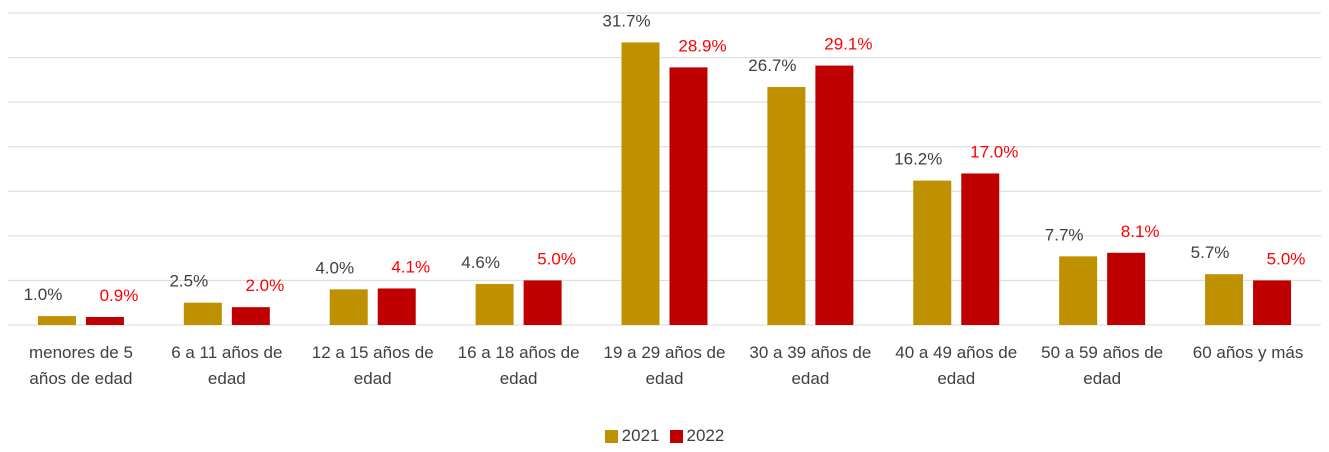  I want to click on data-label: 17.0%, so click(994, 151).